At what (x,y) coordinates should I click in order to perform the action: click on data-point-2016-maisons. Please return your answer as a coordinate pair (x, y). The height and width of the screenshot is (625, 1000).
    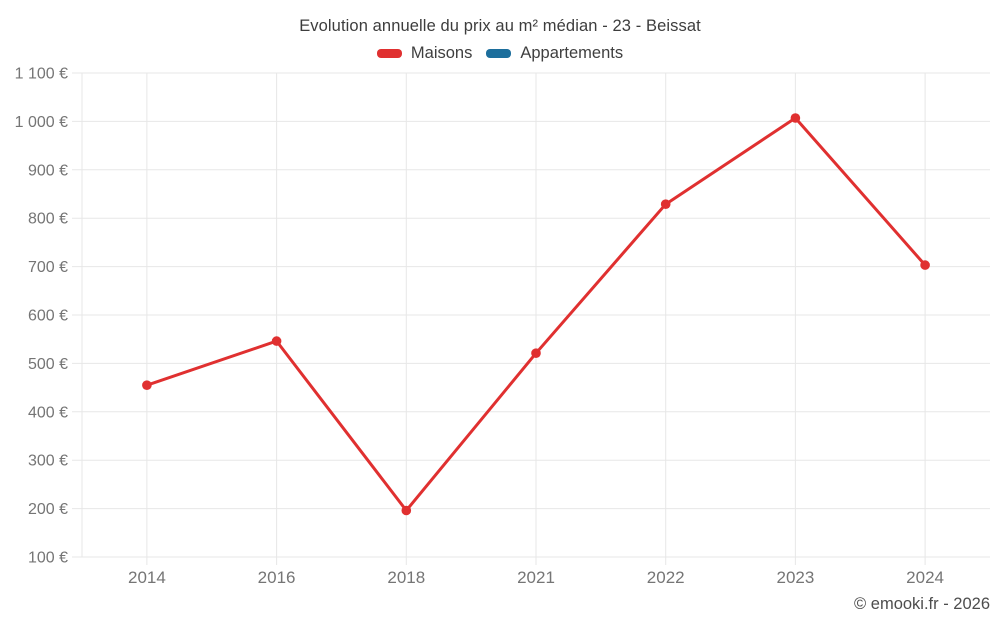
    Looking at the image, I should click on (276, 341).